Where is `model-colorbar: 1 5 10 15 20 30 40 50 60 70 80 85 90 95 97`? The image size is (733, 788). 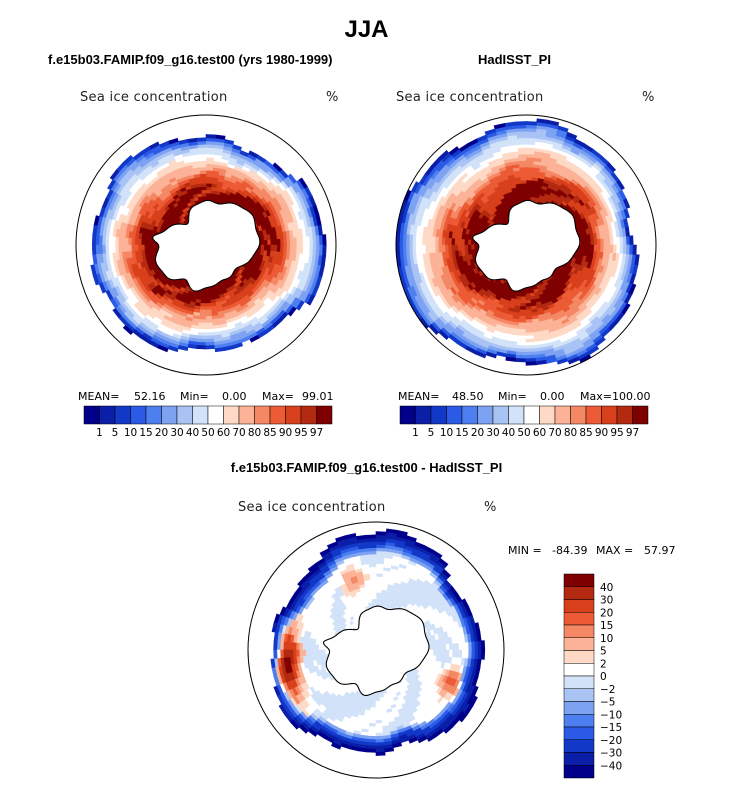 model-colorbar: 1 5 10 15 20 30 40 50 60 70 80 85 90 95 97 is located at coordinates (208, 422).